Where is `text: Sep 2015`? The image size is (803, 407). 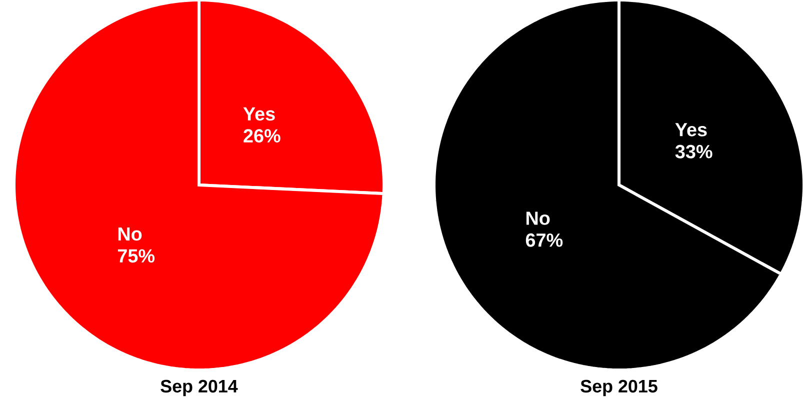
text: Sep 2015 is located at coordinates (619, 388).